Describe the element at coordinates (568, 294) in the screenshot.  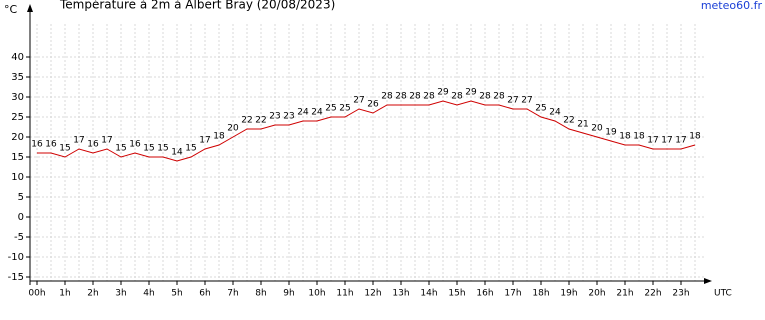
I see `x-tick-label: 19h` at that location.